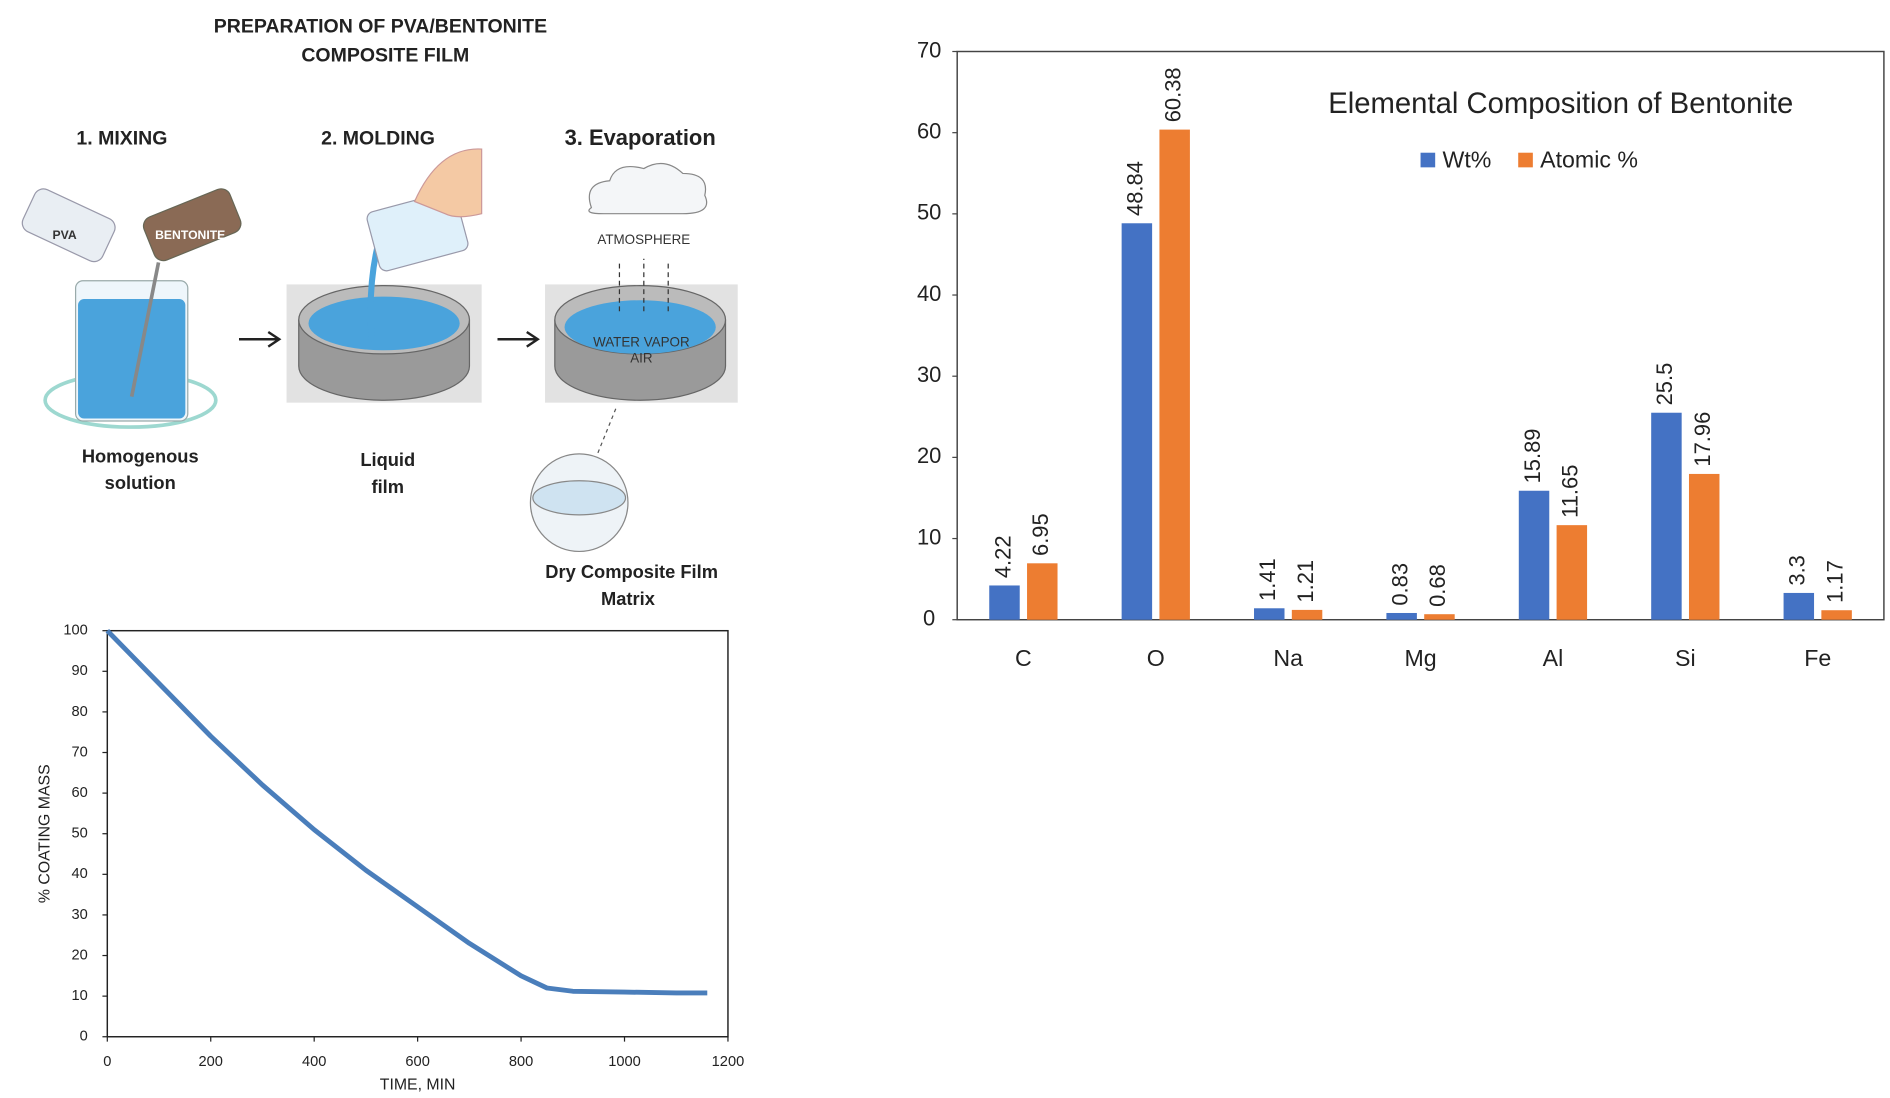 This screenshot has height=1098, width=1890. What do you see at coordinates (1664, 384) in the screenshot?
I see `value-label: 25.5` at bounding box center [1664, 384].